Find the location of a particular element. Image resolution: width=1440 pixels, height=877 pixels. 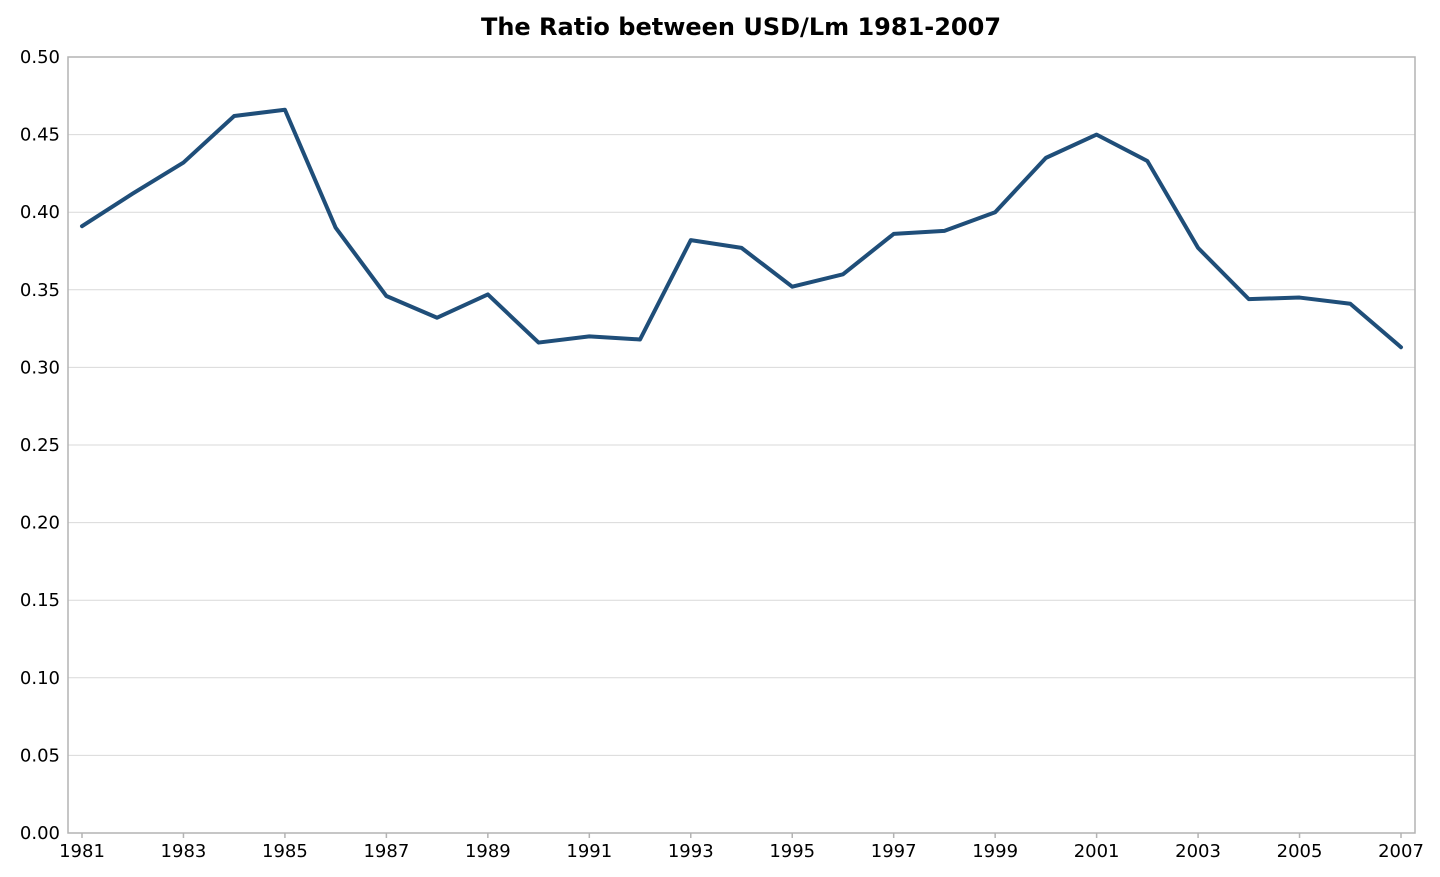

y-tick-label: 0.45 is located at coordinates (40, 135).